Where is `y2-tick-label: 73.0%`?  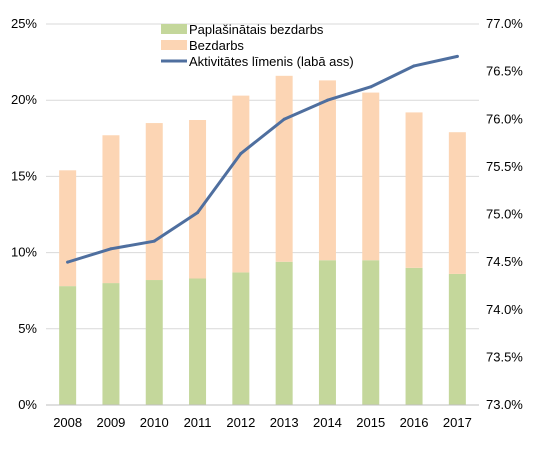
y2-tick-label: 73.0% is located at coordinates (504, 404).